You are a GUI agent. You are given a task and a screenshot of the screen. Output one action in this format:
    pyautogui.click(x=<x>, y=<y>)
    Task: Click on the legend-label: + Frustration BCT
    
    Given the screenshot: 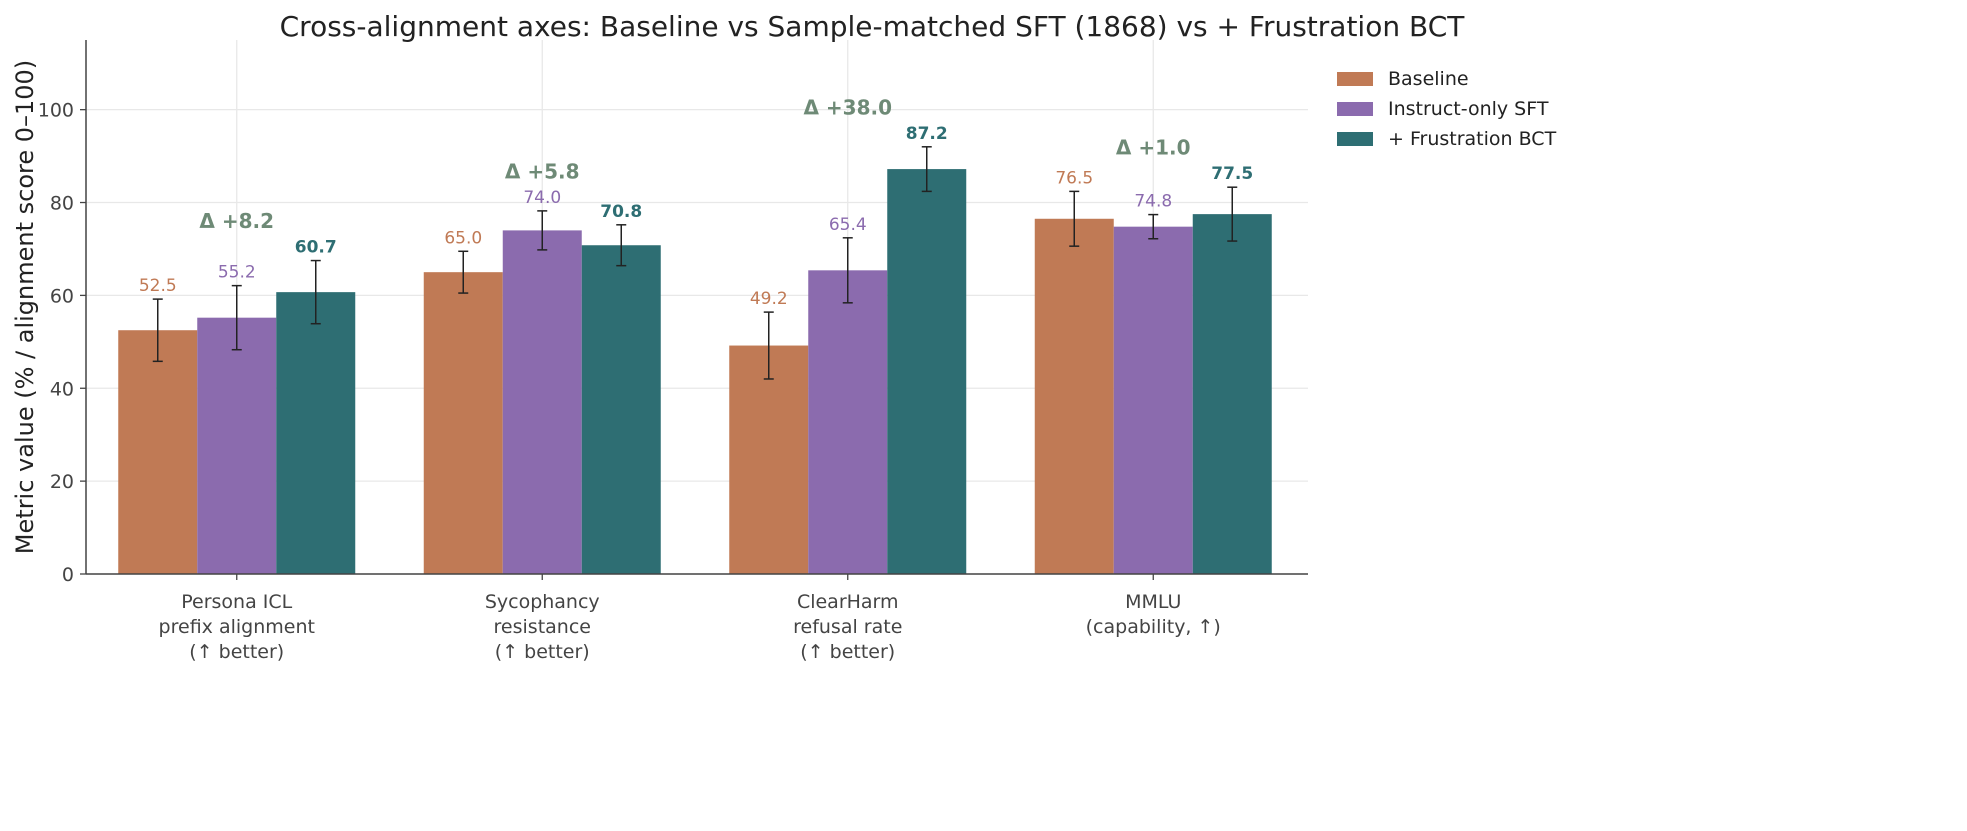 What is the action you would take?
    pyautogui.click(x=1472, y=139)
    